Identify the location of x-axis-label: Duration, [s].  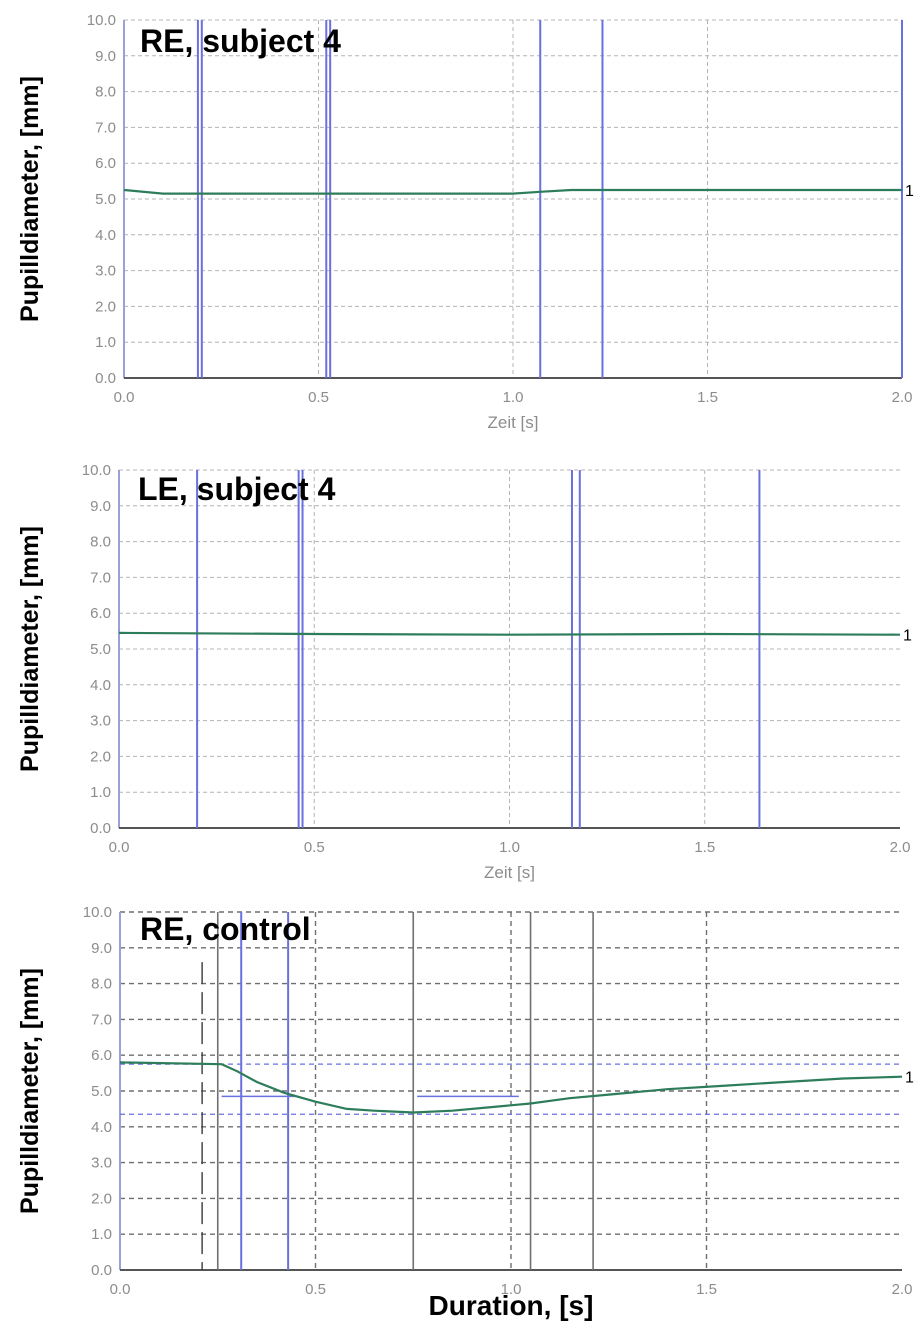
(511, 1305).